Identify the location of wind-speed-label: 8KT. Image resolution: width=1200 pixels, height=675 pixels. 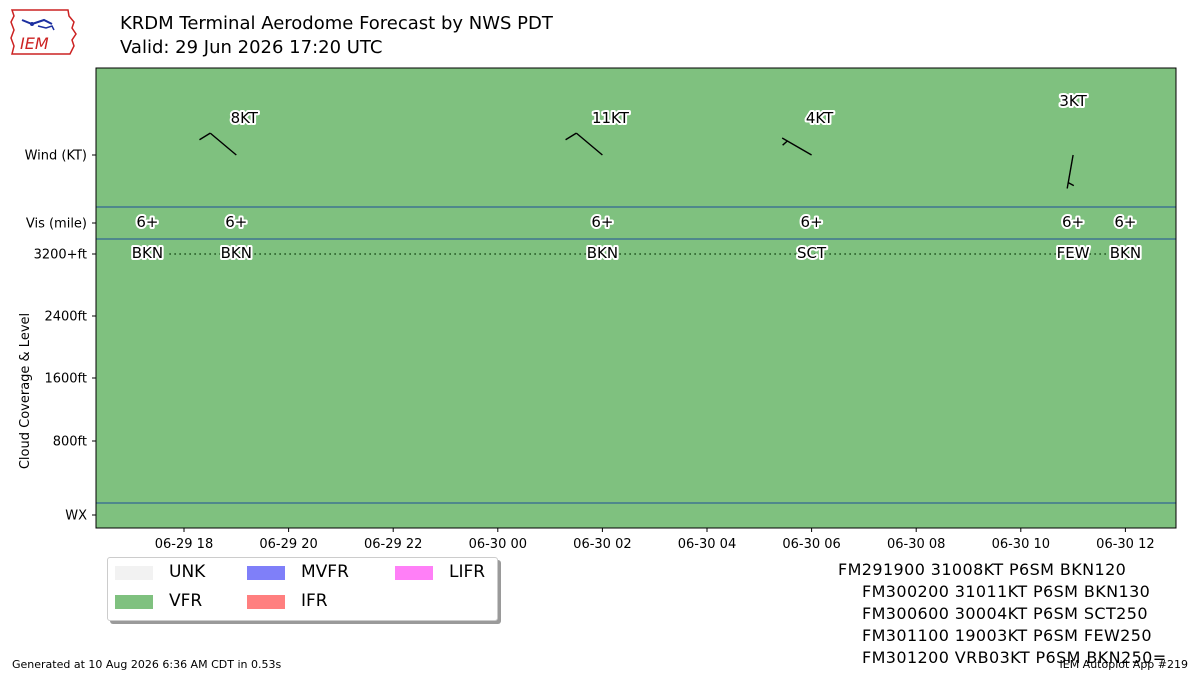
(245, 118).